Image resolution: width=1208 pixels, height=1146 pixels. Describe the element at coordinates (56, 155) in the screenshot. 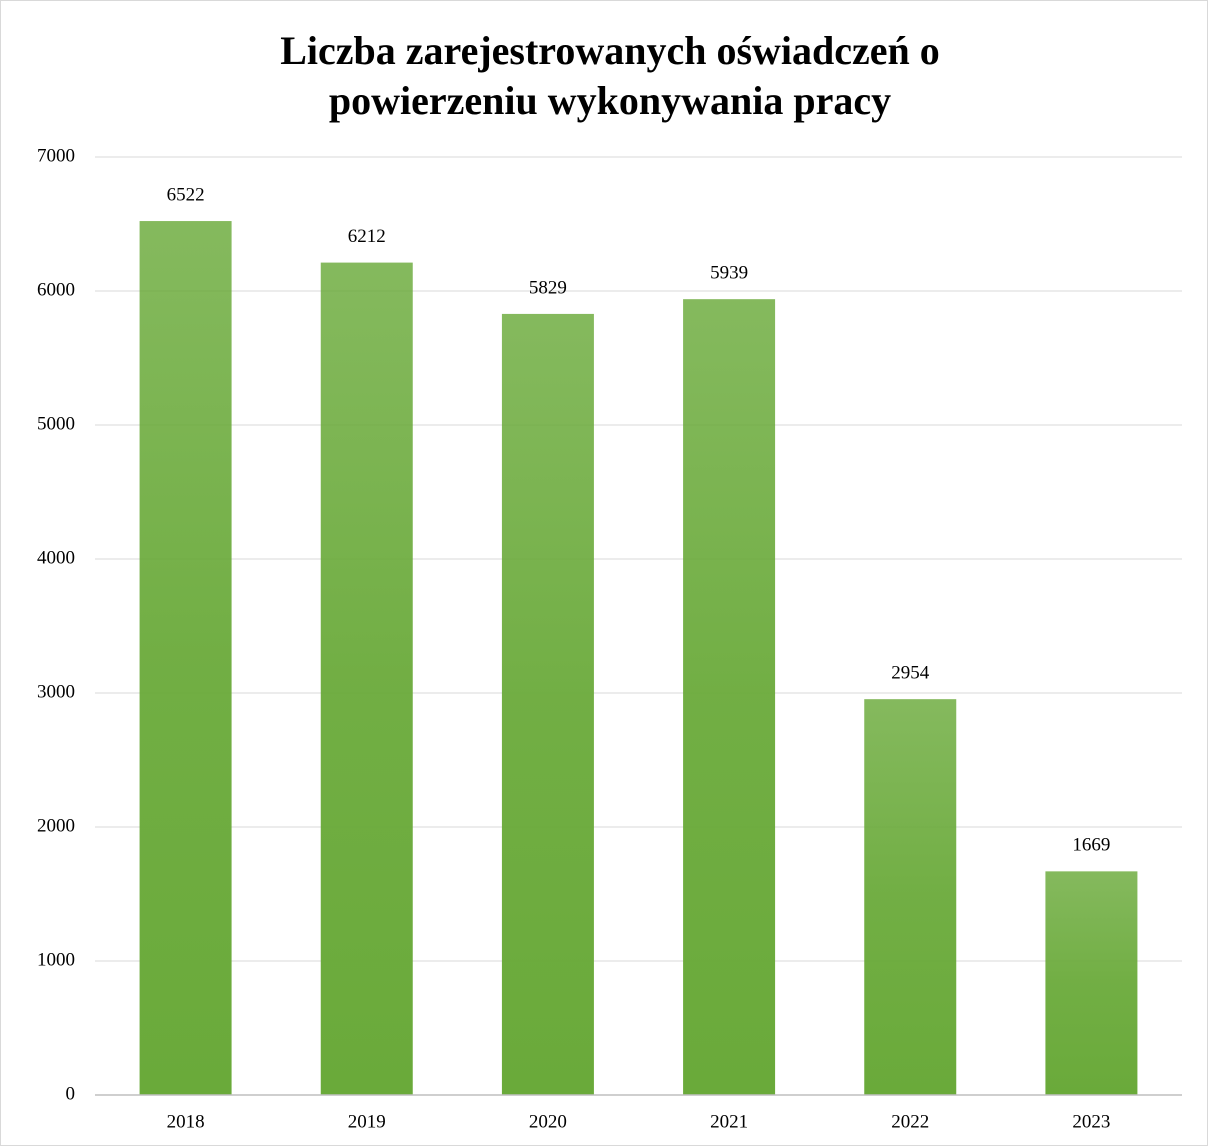

I see `y-tick-label: 7000` at that location.